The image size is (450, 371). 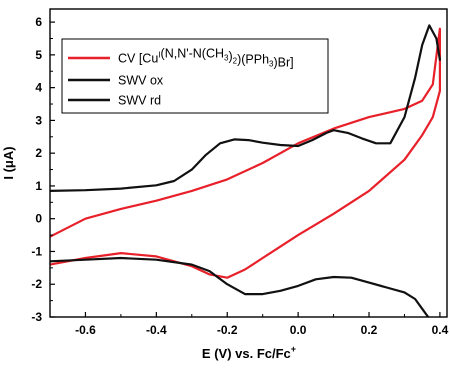 I want to click on legend-entry-swv-rd-label: SWV rd, so click(x=139, y=101).